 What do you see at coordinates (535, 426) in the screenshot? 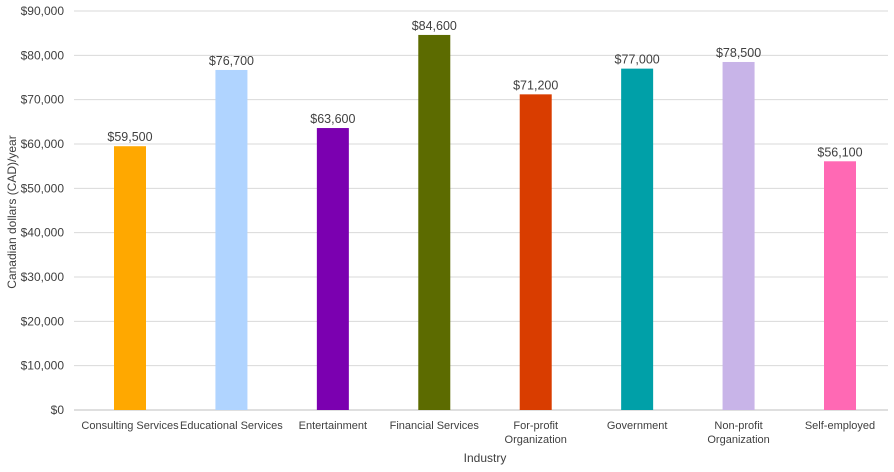
I see `x-tick-label: For-profit` at bounding box center [535, 426].